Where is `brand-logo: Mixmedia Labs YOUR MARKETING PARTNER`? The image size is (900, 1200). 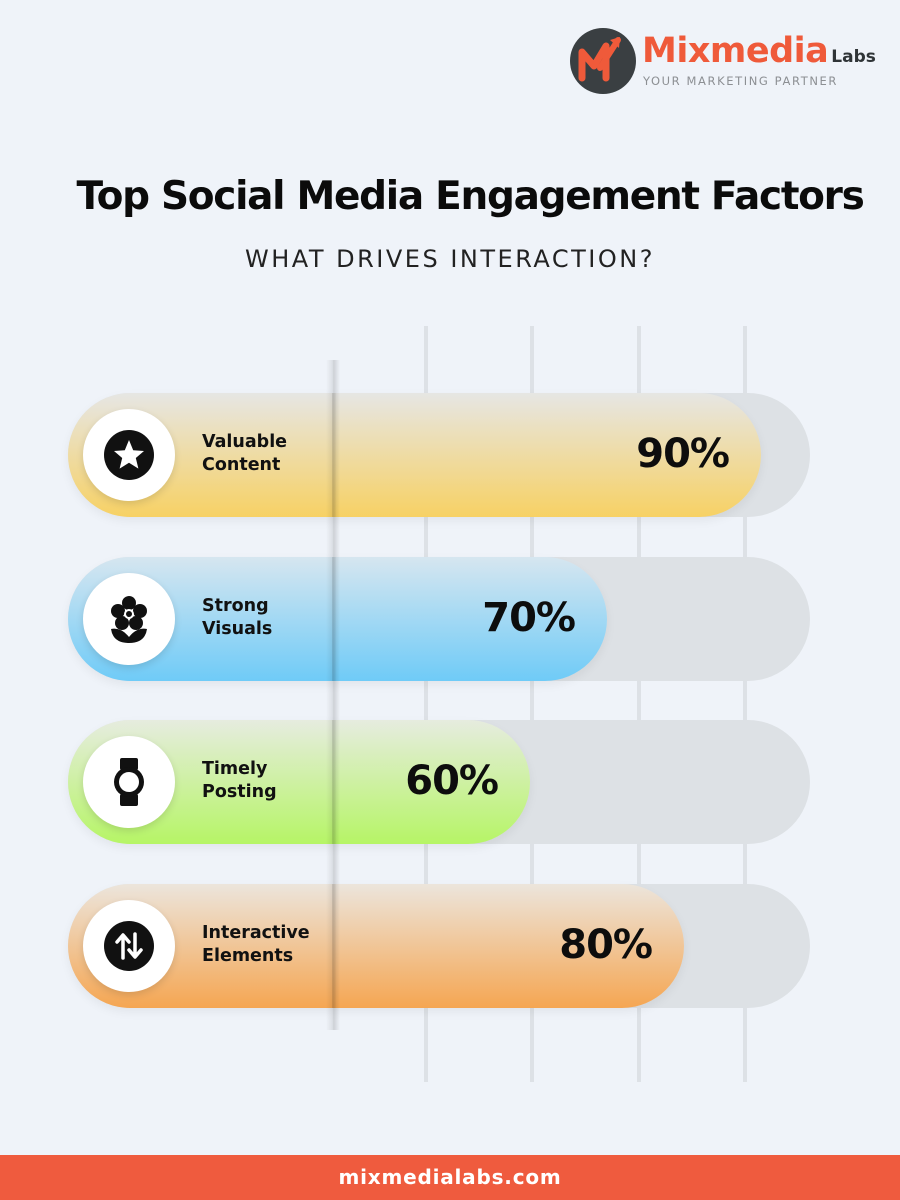 brand-logo: Mixmedia Labs YOUR MARKETING PARTNER is located at coordinates (725, 63).